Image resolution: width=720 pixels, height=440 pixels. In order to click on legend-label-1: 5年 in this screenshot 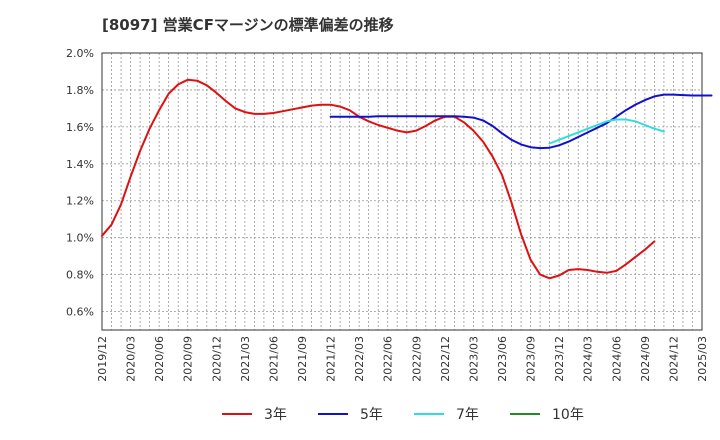, I will do `click(371, 415)`.